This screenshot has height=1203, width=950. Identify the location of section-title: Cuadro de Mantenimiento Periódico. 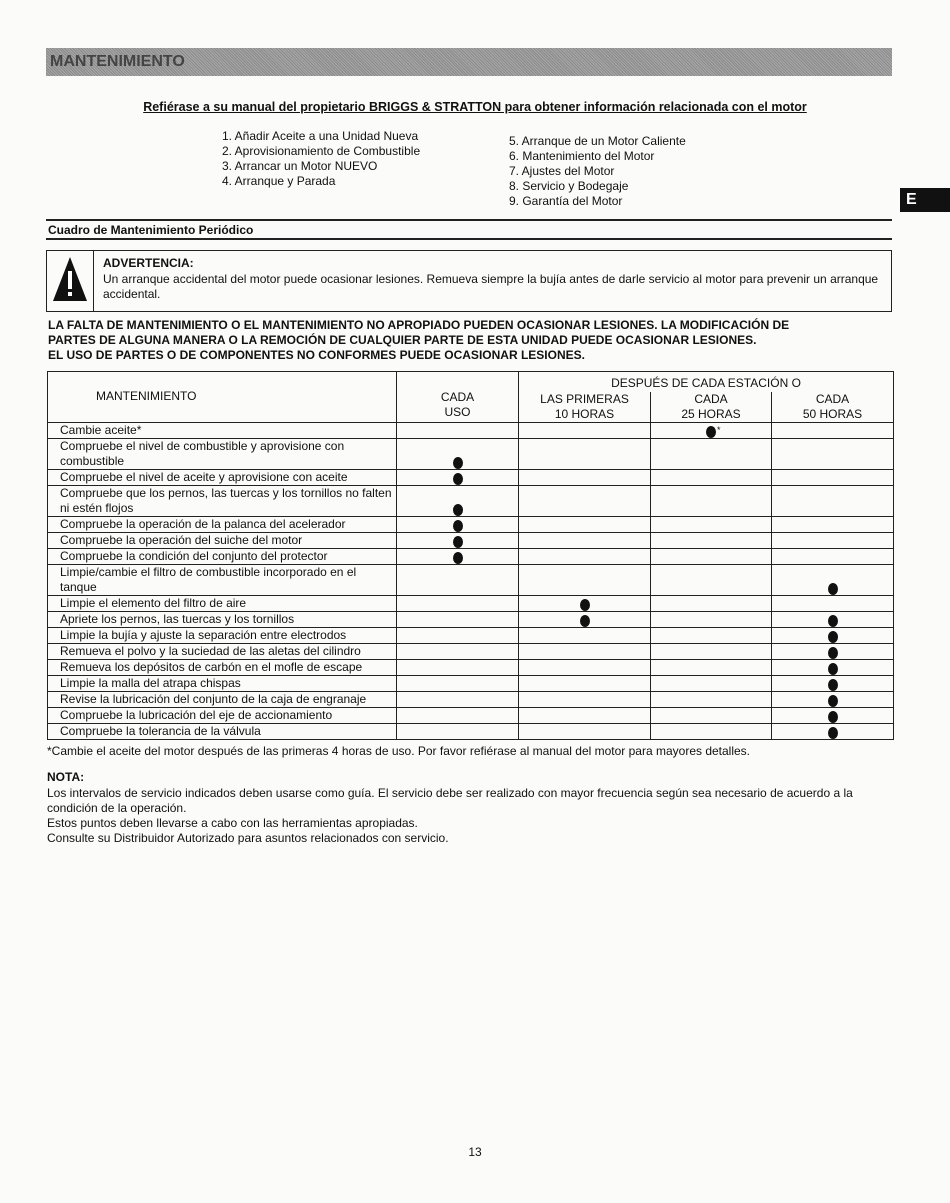
(151, 230).